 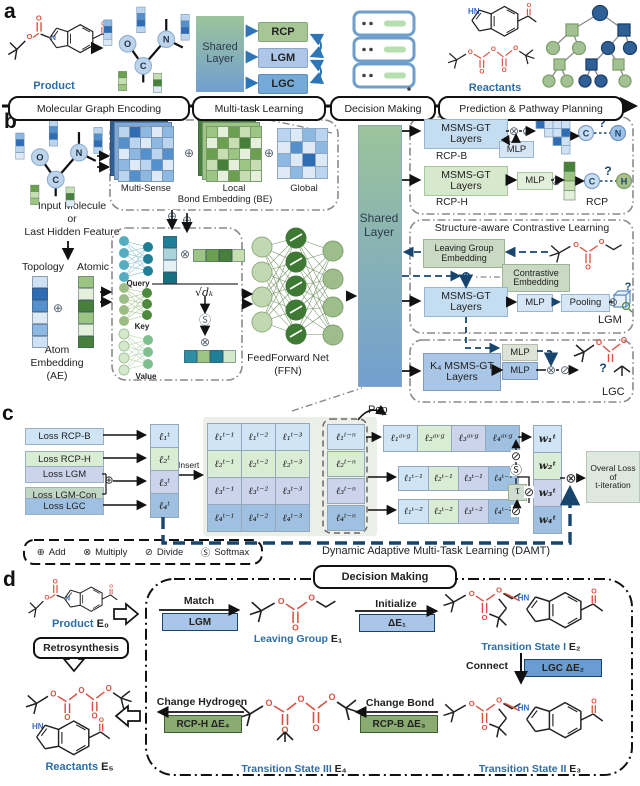 I want to click on lgc-action-box: LGC ΔE₂, so click(x=563, y=668).